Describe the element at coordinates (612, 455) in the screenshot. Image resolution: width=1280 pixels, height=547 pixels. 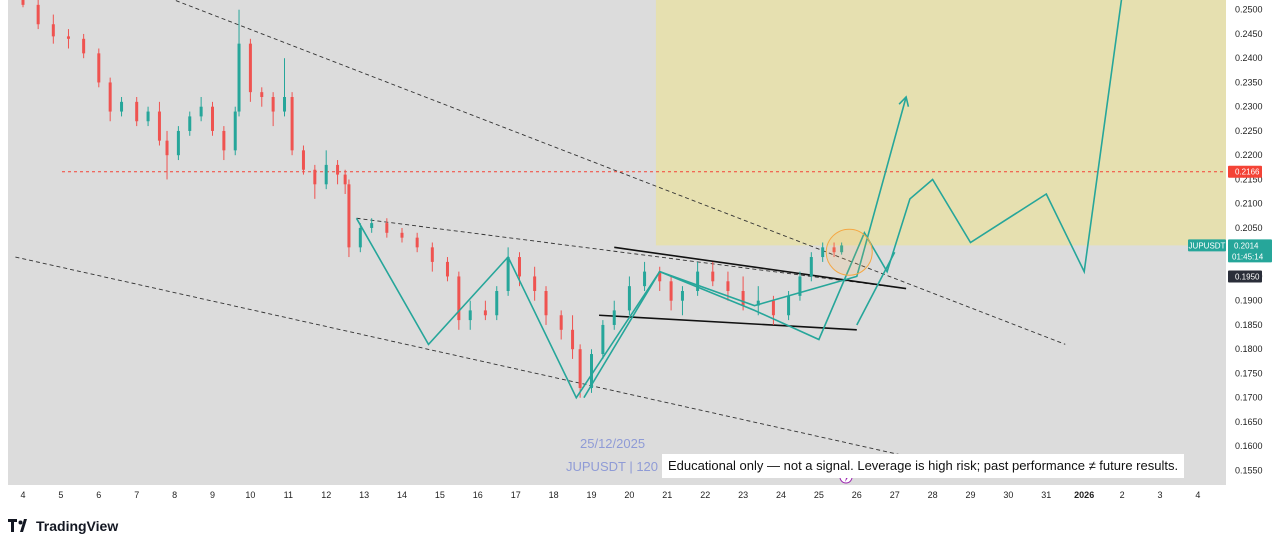
I see `watermark: 25/12/2025 JUPUSDT | 120` at that location.